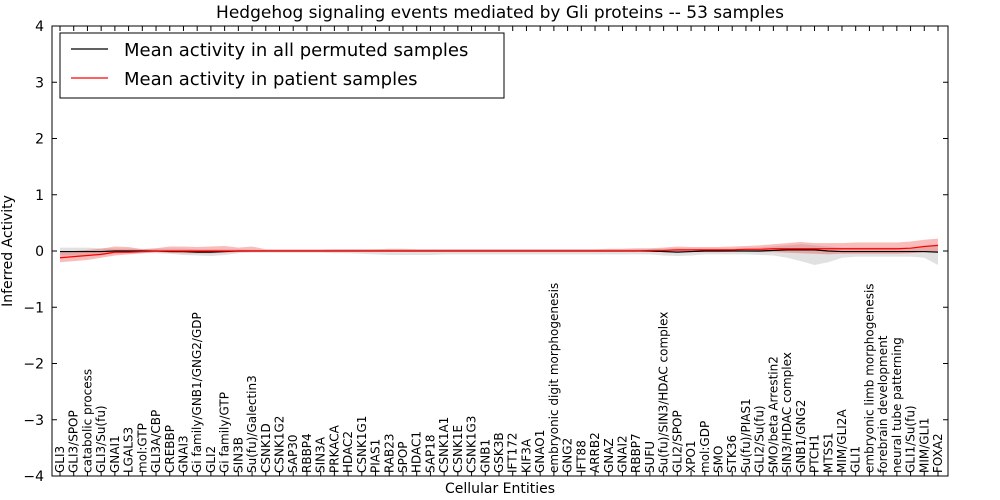 The height and width of the screenshot is (500, 1000). What do you see at coordinates (307, 453) in the screenshot?
I see `x-category-label: RBBP4` at bounding box center [307, 453].